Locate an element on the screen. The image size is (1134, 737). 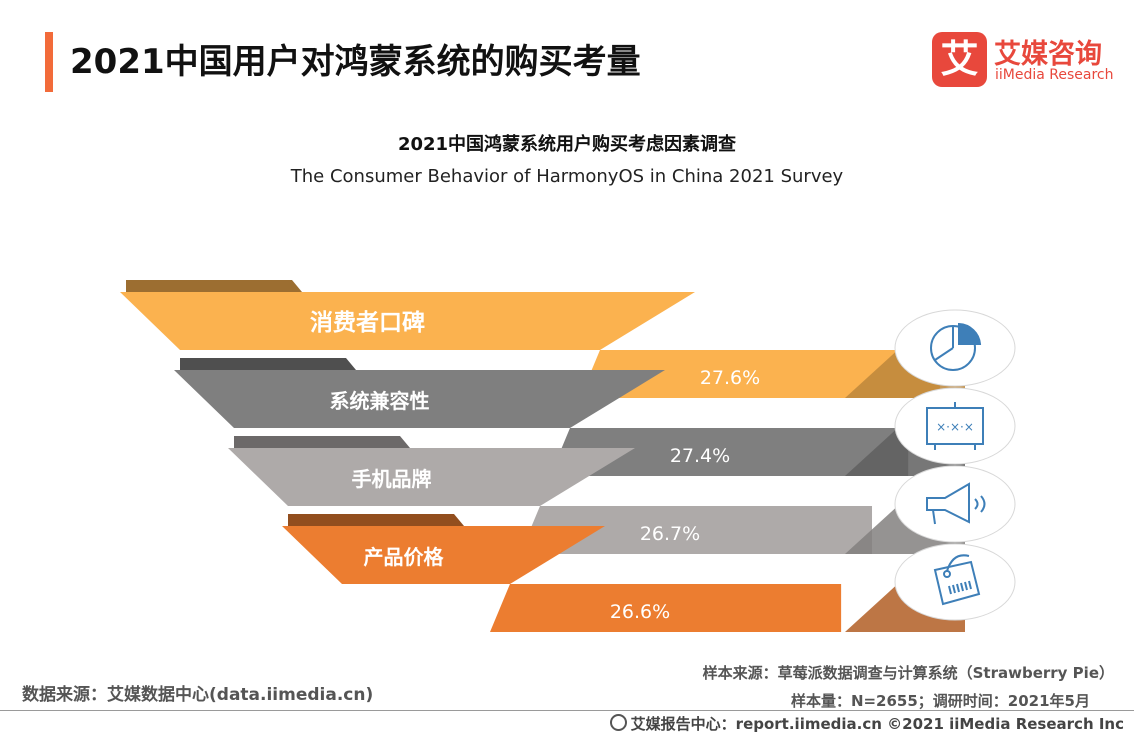
value-label: 26.7% is located at coordinates (670, 534).